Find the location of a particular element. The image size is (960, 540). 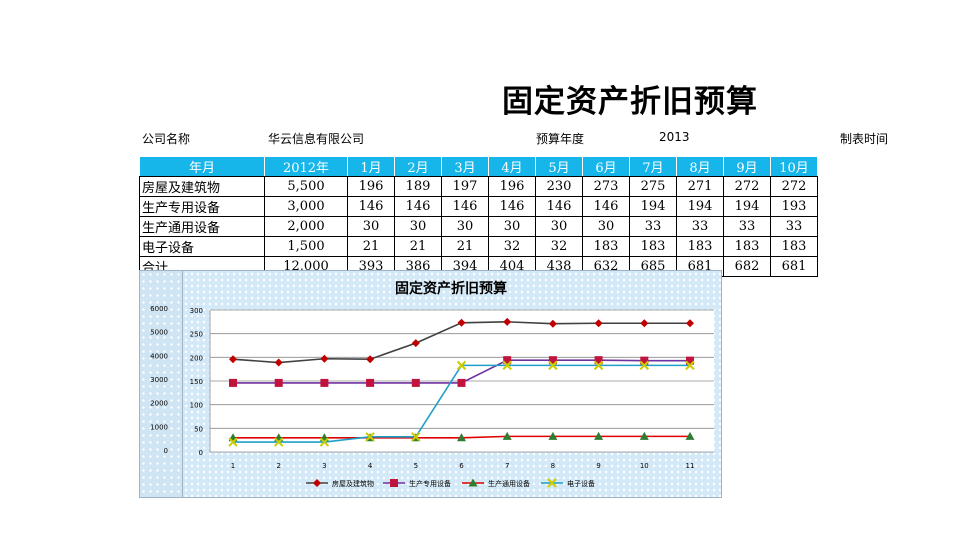

value-cell: 271 is located at coordinates (700, 186).